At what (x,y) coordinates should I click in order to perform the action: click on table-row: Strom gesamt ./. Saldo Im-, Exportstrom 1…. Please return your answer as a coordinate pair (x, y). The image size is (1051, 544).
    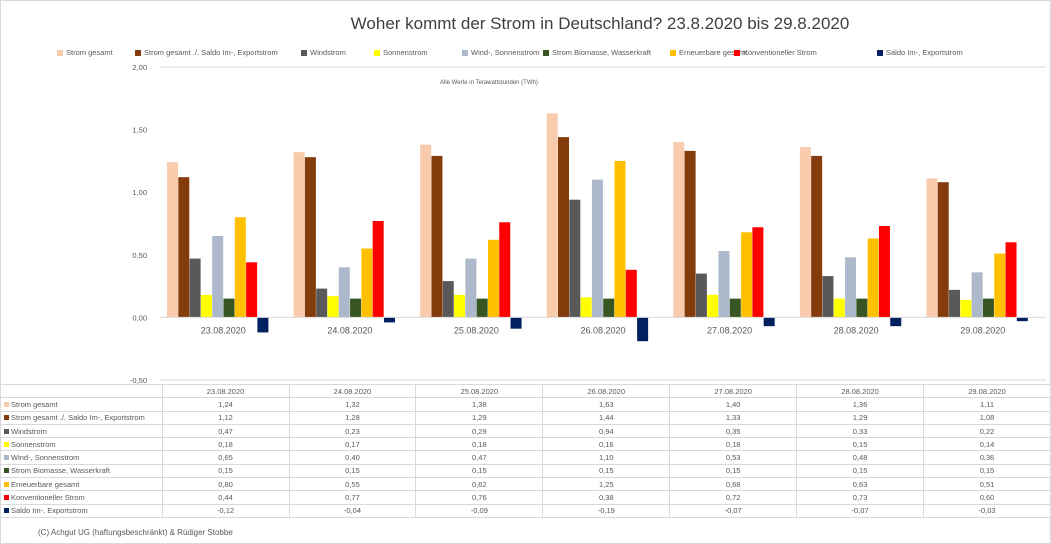
    Looking at the image, I should click on (525, 417).